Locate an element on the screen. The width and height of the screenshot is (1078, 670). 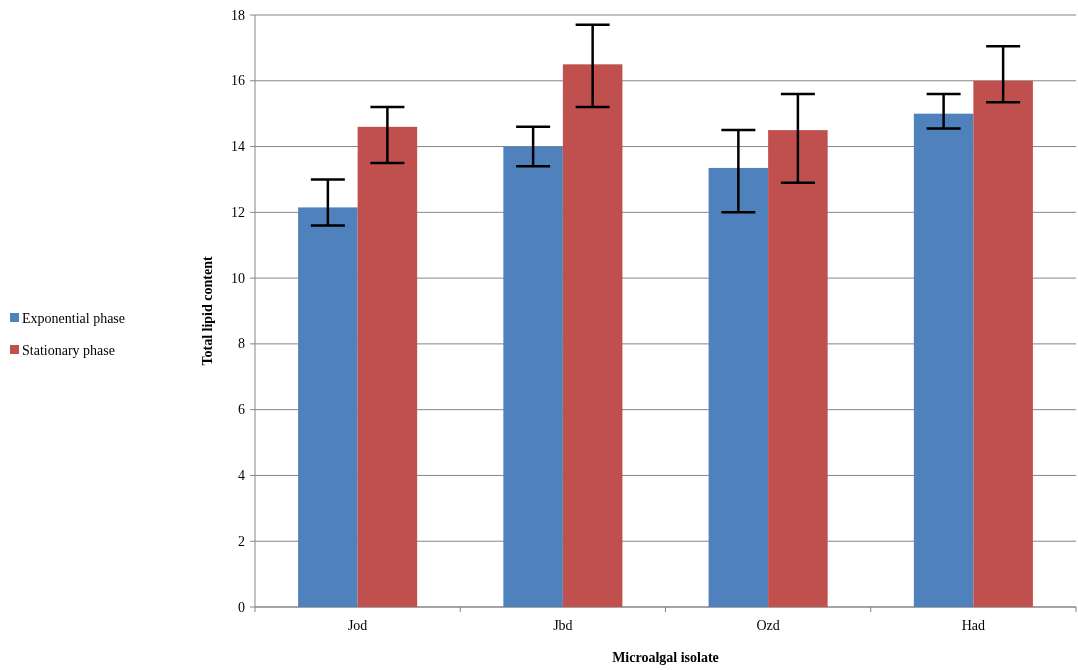
x-tick-label: Jod is located at coordinates (357, 625).